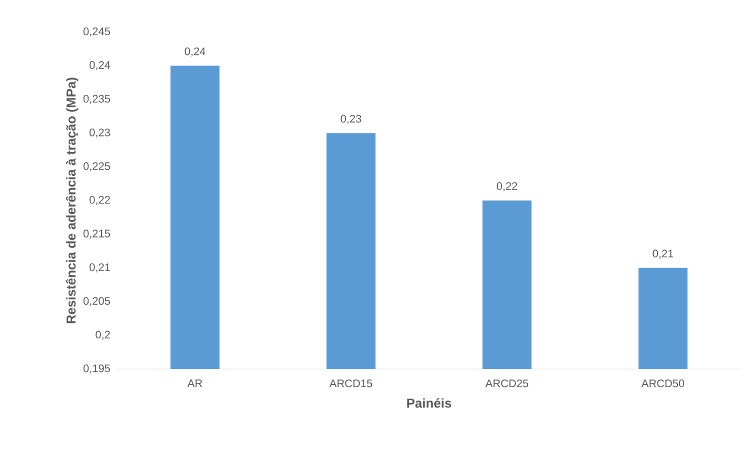 The height and width of the screenshot is (455, 750). I want to click on y-tick-label: 0,24, so click(100, 65).